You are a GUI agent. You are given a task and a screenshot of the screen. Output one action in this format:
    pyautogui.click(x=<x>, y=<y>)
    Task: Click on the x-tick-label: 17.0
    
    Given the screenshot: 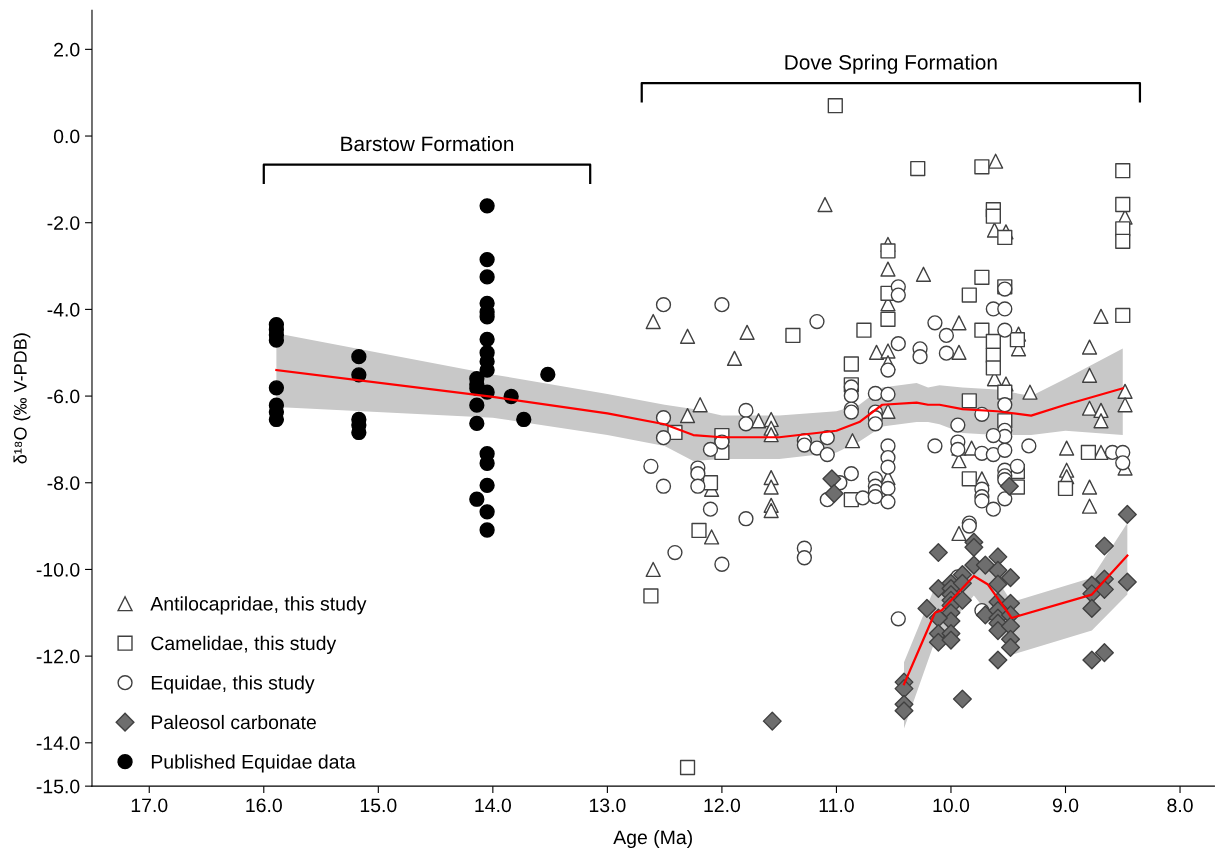 What is the action you would take?
    pyautogui.click(x=149, y=805)
    